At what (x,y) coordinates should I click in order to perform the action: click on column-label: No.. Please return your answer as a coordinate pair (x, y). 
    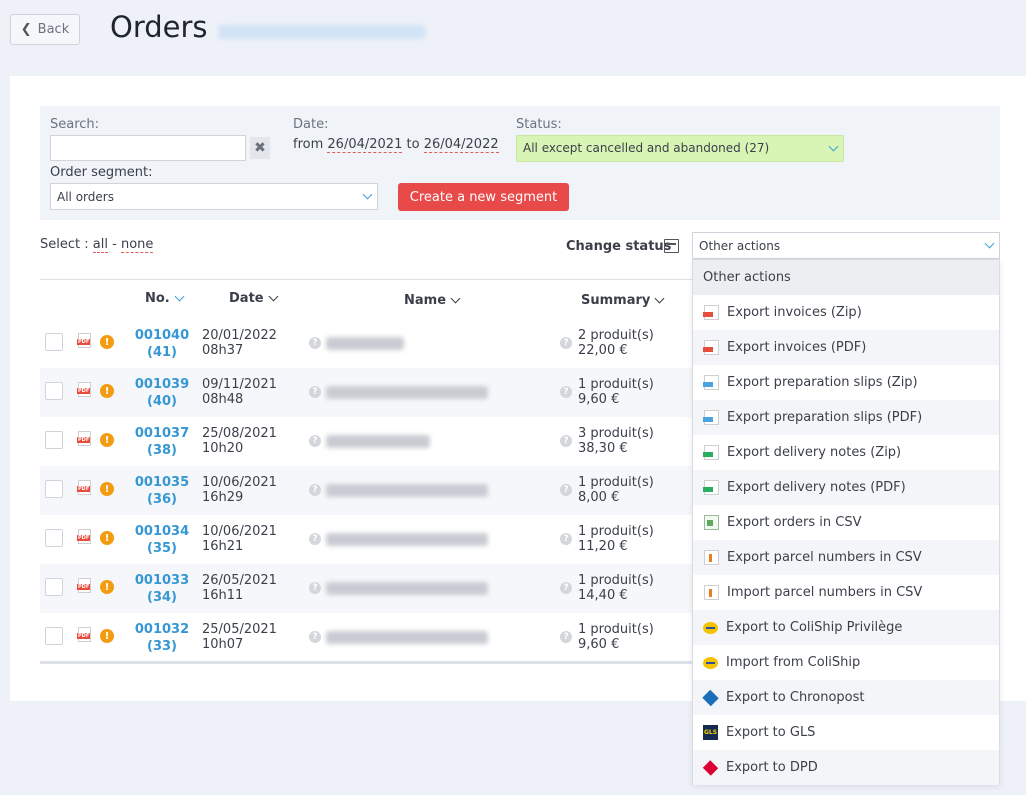
    Looking at the image, I should click on (157, 298).